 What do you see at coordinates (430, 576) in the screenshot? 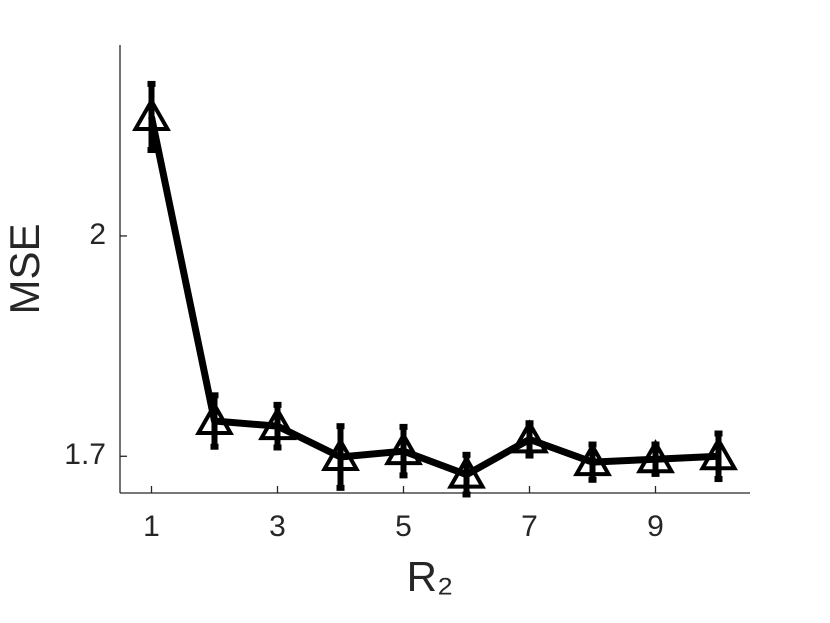
I see `x-axis-label: R₂` at bounding box center [430, 576].